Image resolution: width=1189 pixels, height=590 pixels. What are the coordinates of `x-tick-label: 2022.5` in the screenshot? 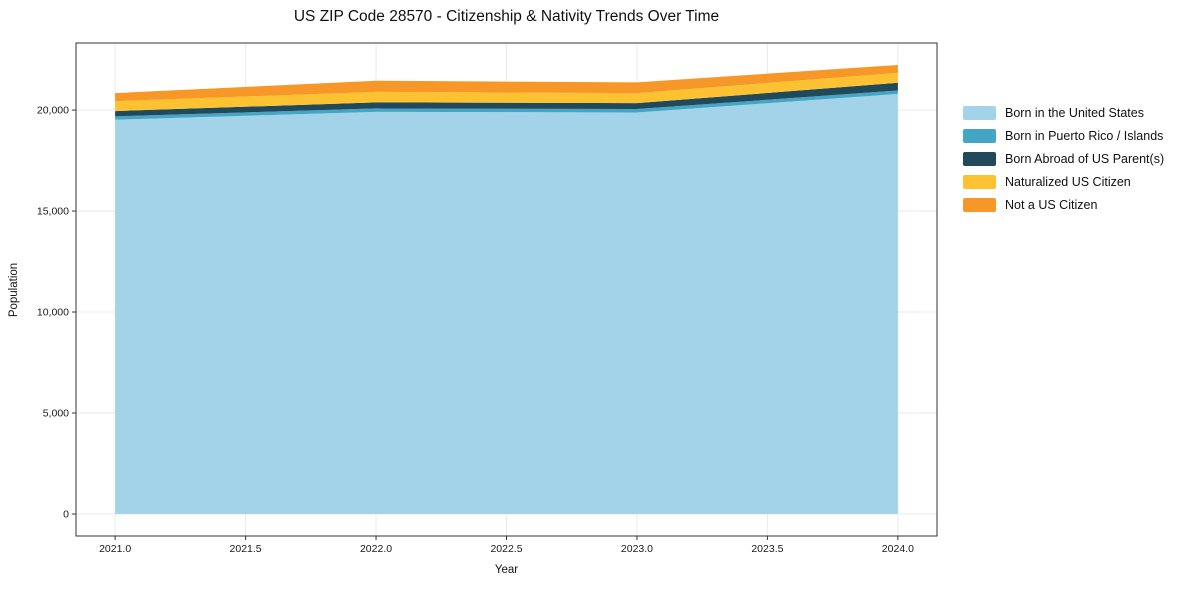 It's located at (506, 549).